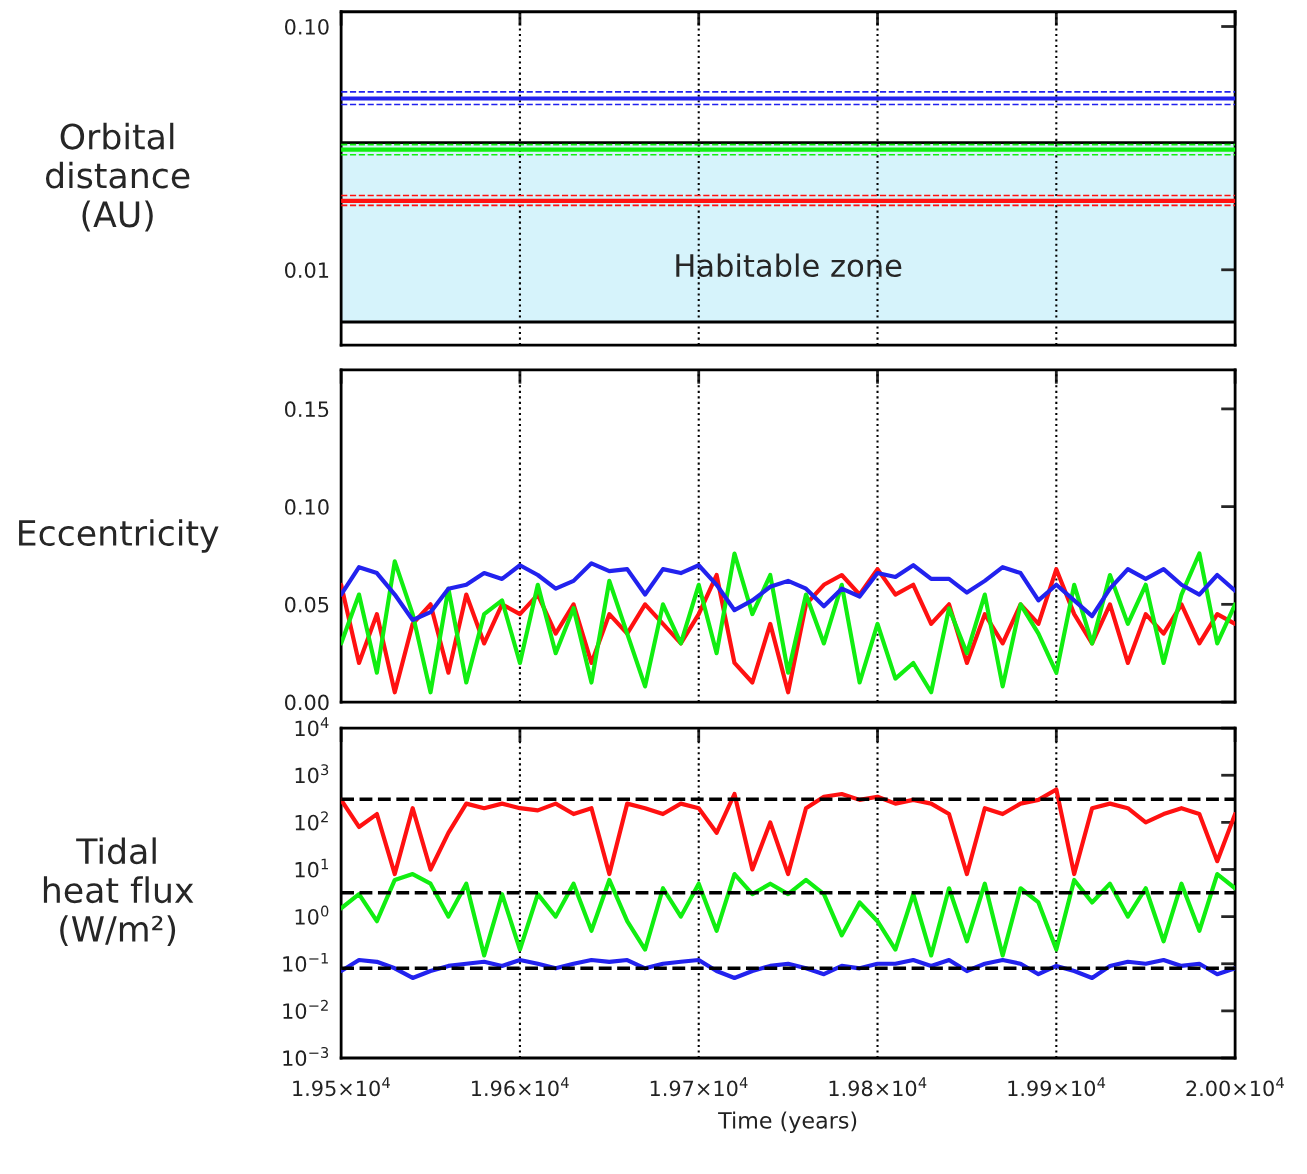 The width and height of the screenshot is (1307, 1174). Describe the element at coordinates (118, 892) in the screenshot. I see `y-axis-title: Tidal heat flux (W/m²)` at that location.